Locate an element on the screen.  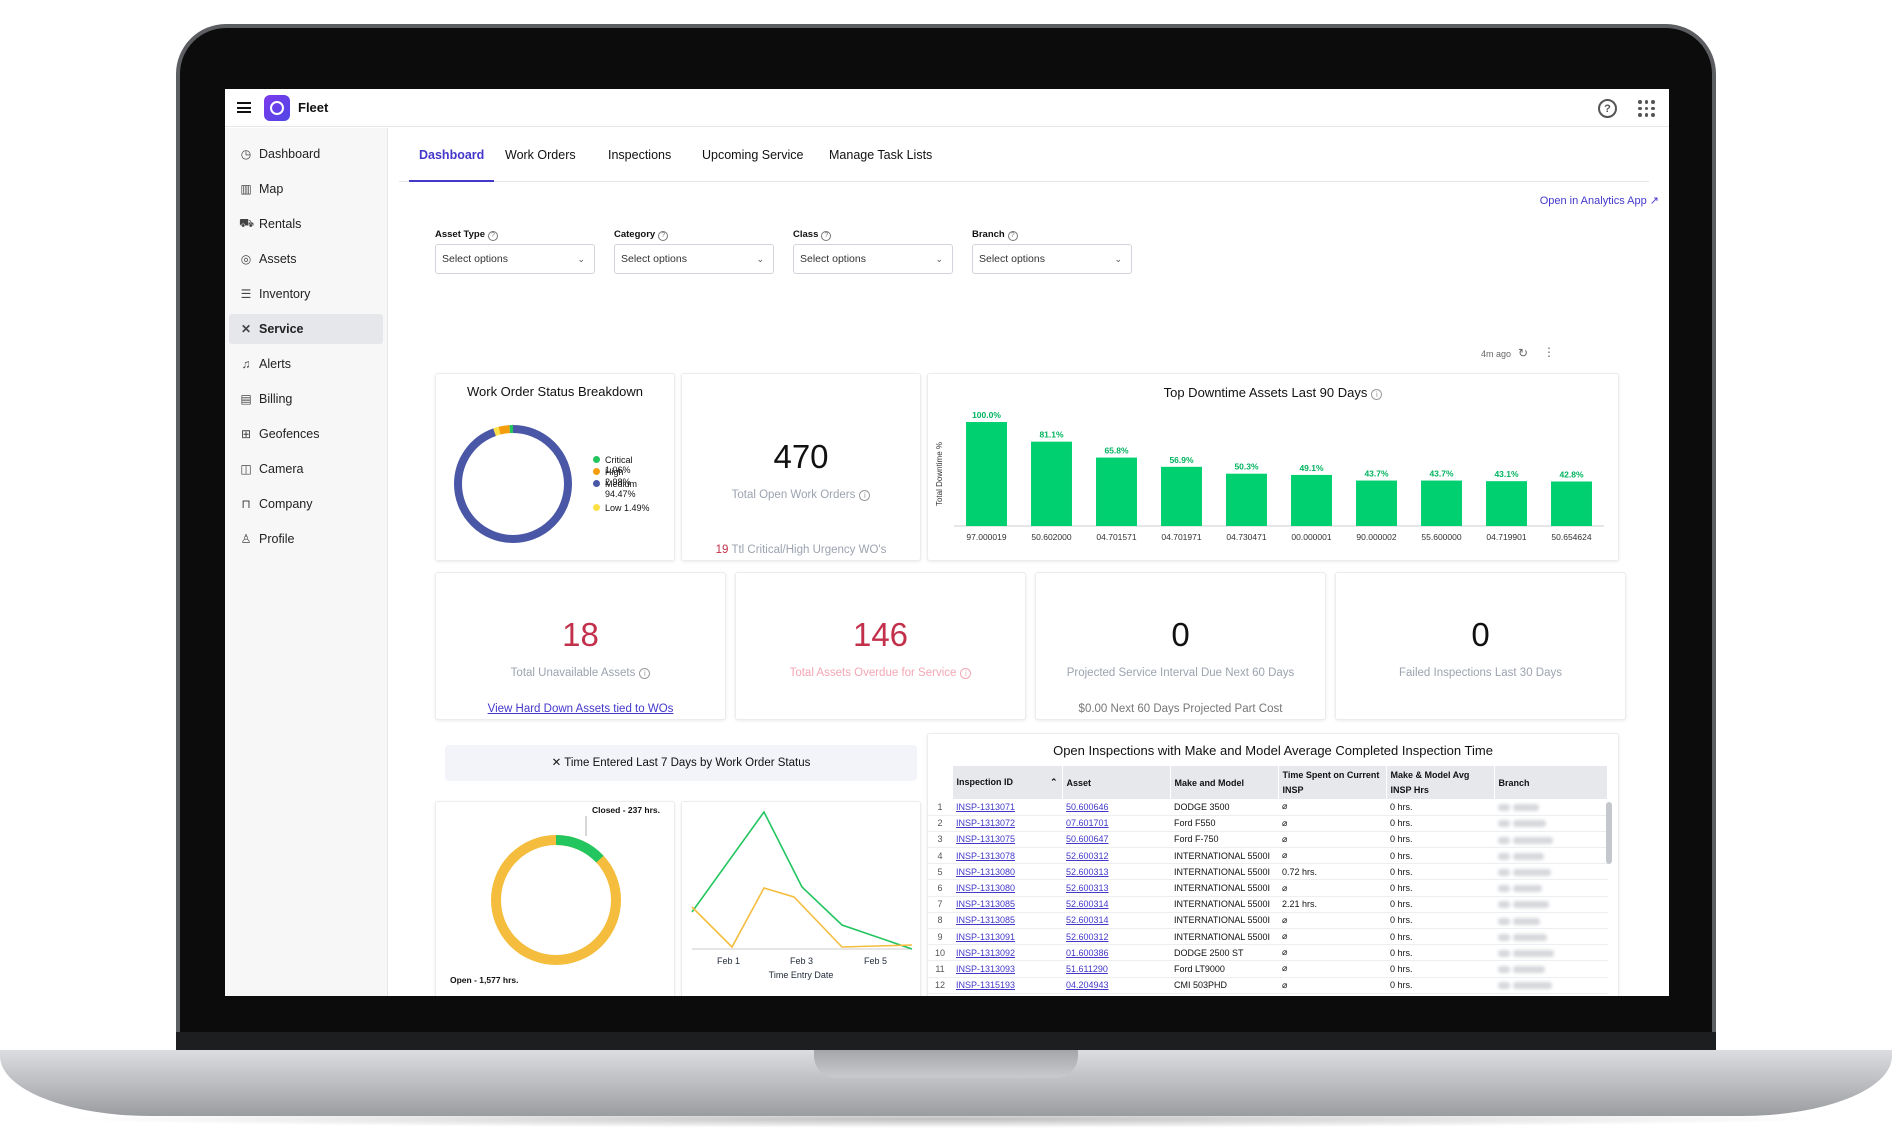
open-analytics-link: Open in Analytics App ↗ is located at coordinates (1599, 201).